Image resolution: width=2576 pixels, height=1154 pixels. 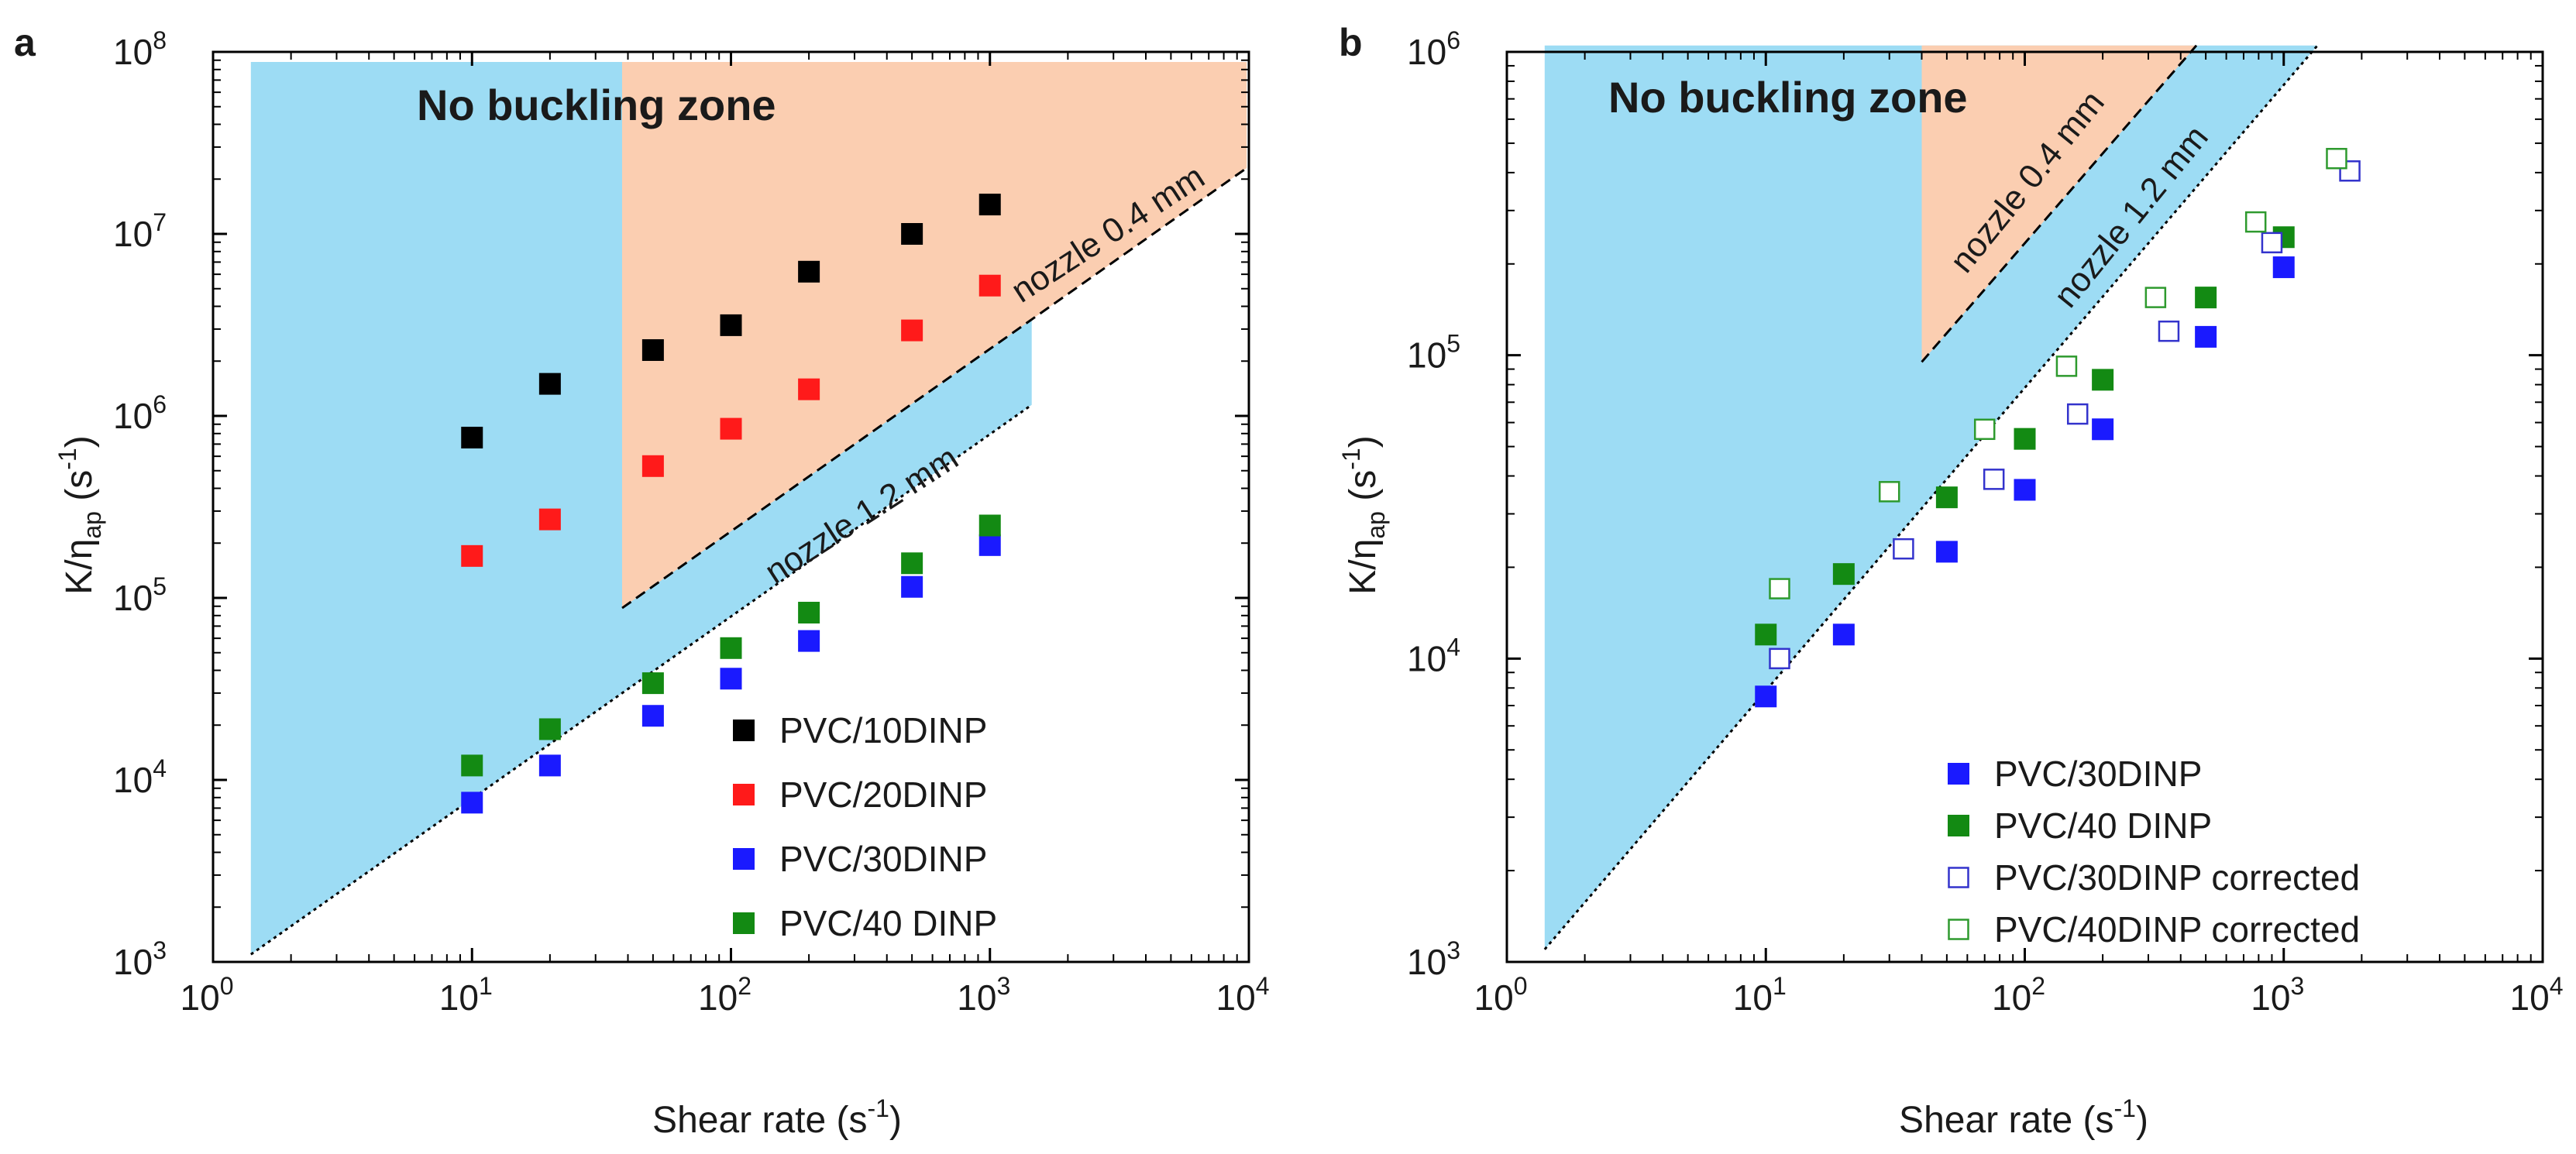 I want to click on legend-label-pvc-30dinp-corrected: PVC/30DINP corrected, so click(x=2177, y=877).